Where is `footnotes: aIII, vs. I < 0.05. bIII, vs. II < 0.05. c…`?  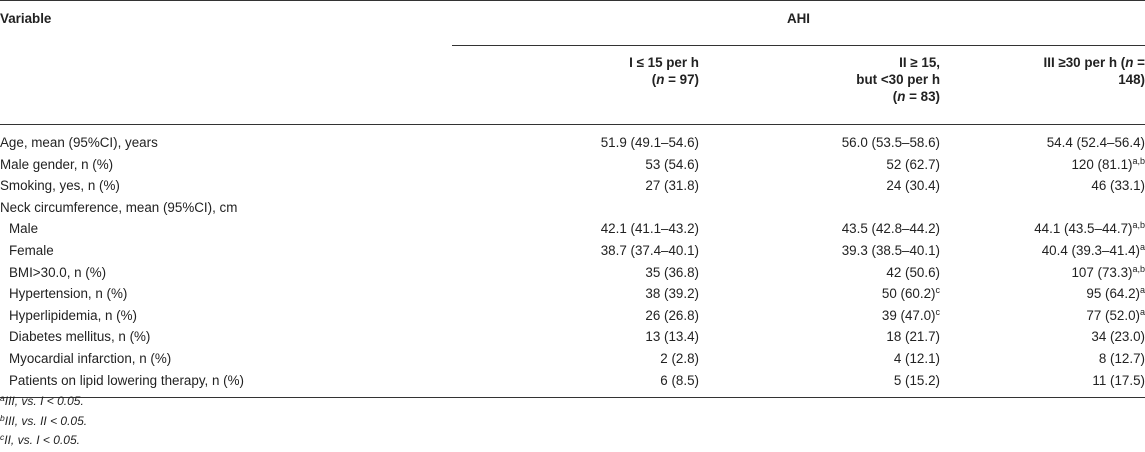 footnotes: aIII, vs. I < 0.05. bIII, vs. II < 0.05. c… is located at coordinates (43, 421).